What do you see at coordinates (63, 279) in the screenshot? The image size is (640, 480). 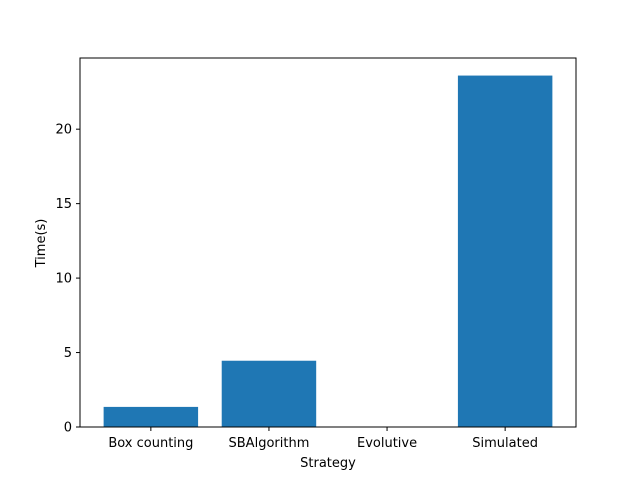 I see `y-tick-label: 10` at bounding box center [63, 279].